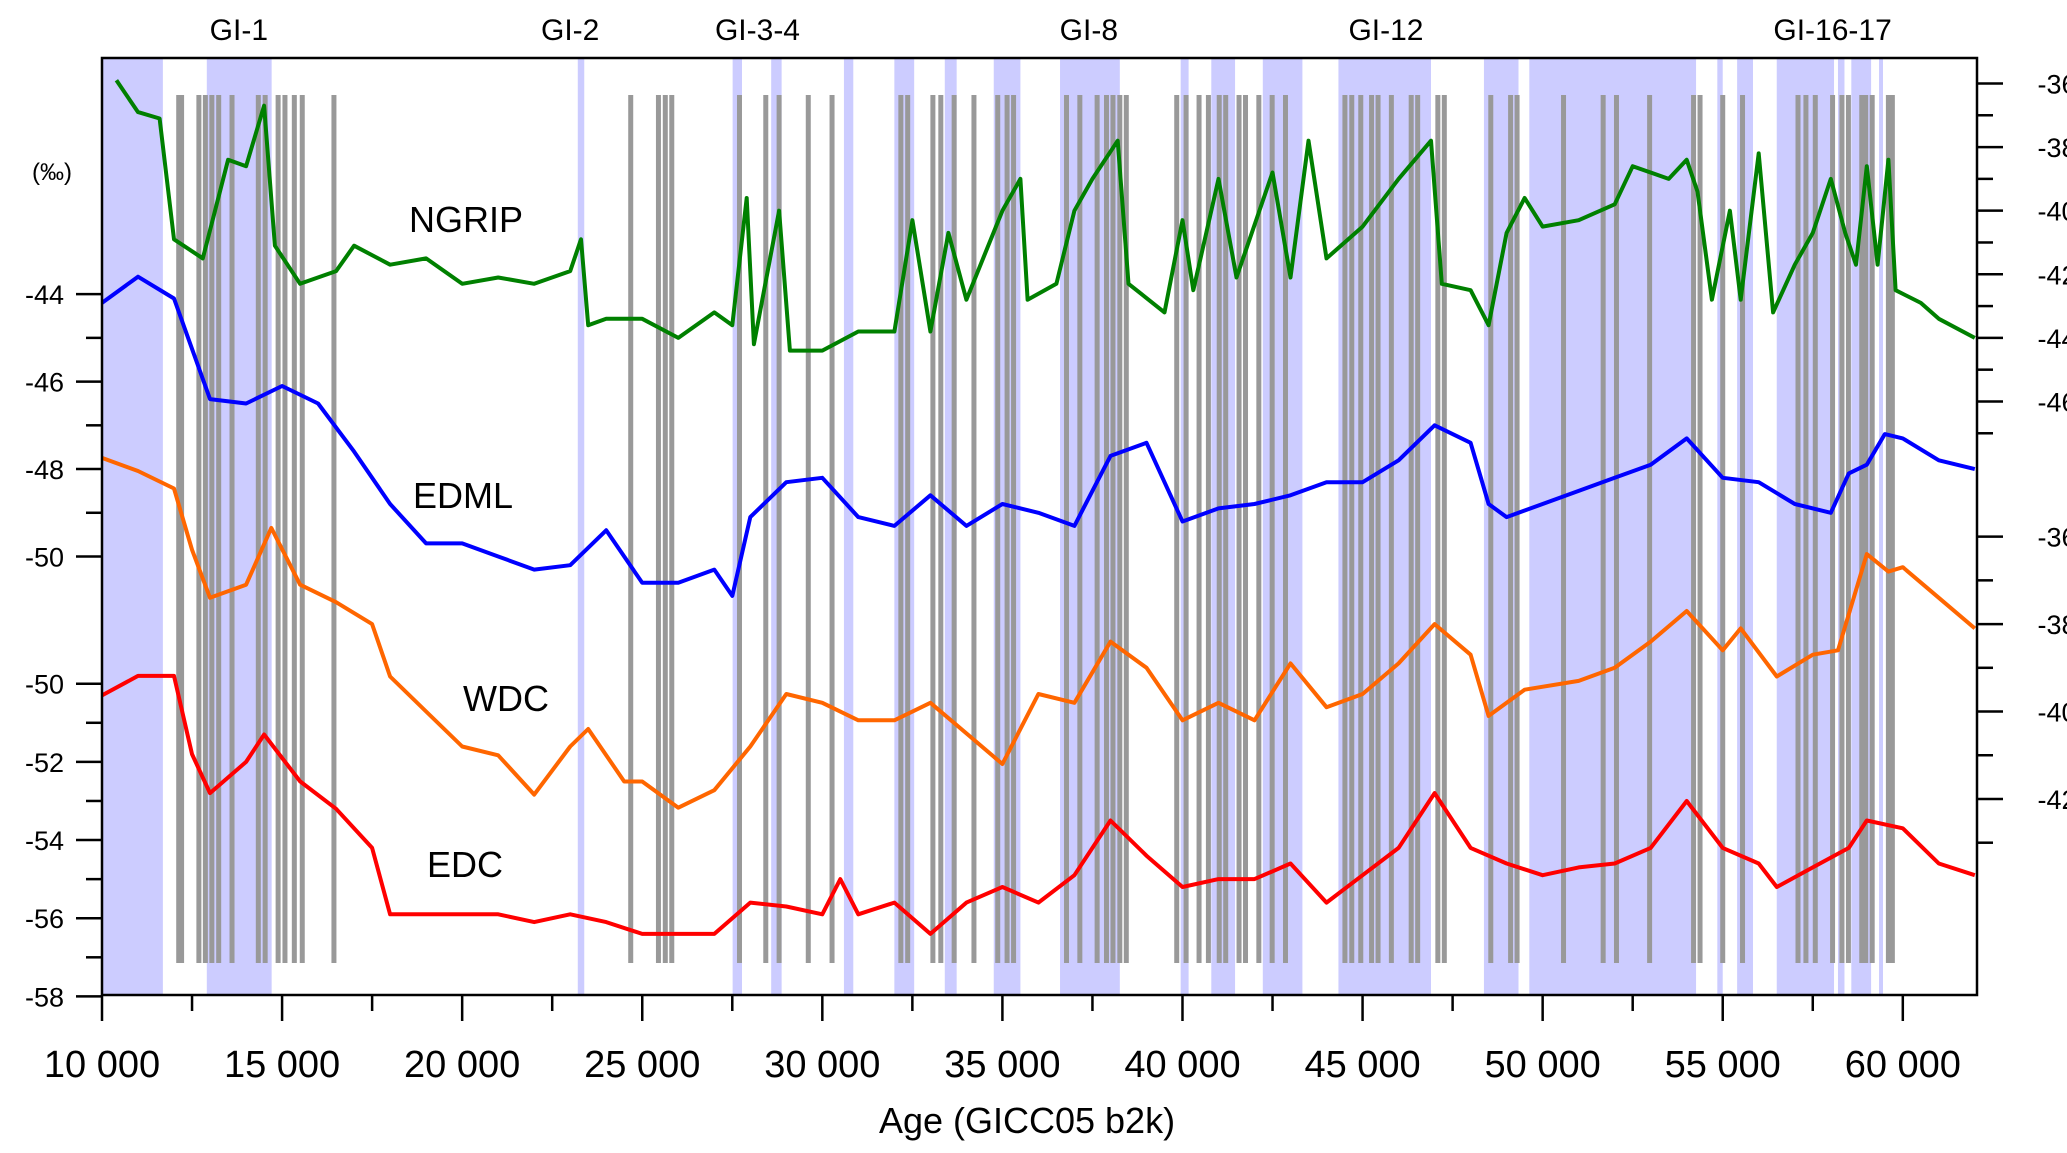  I want to click on interstadial-label: GI-2, so click(570, 30).